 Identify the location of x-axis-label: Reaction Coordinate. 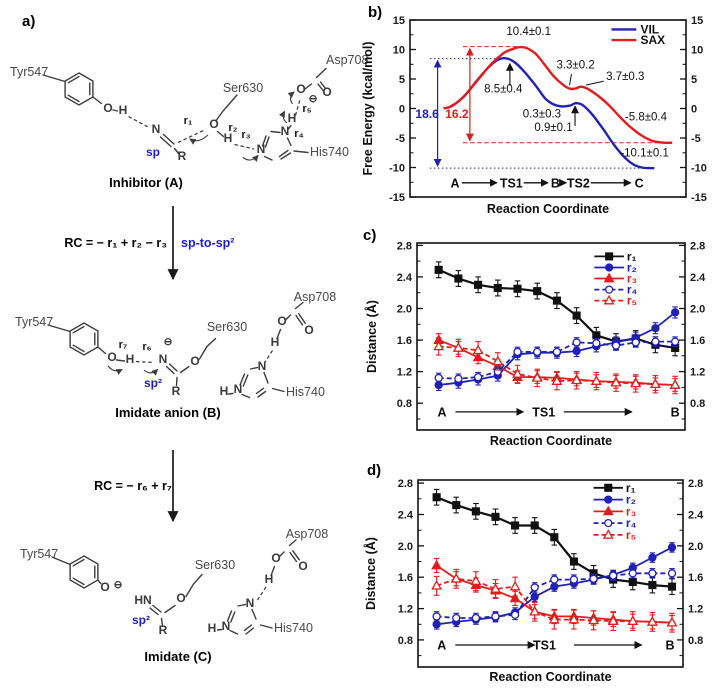
(551, 441).